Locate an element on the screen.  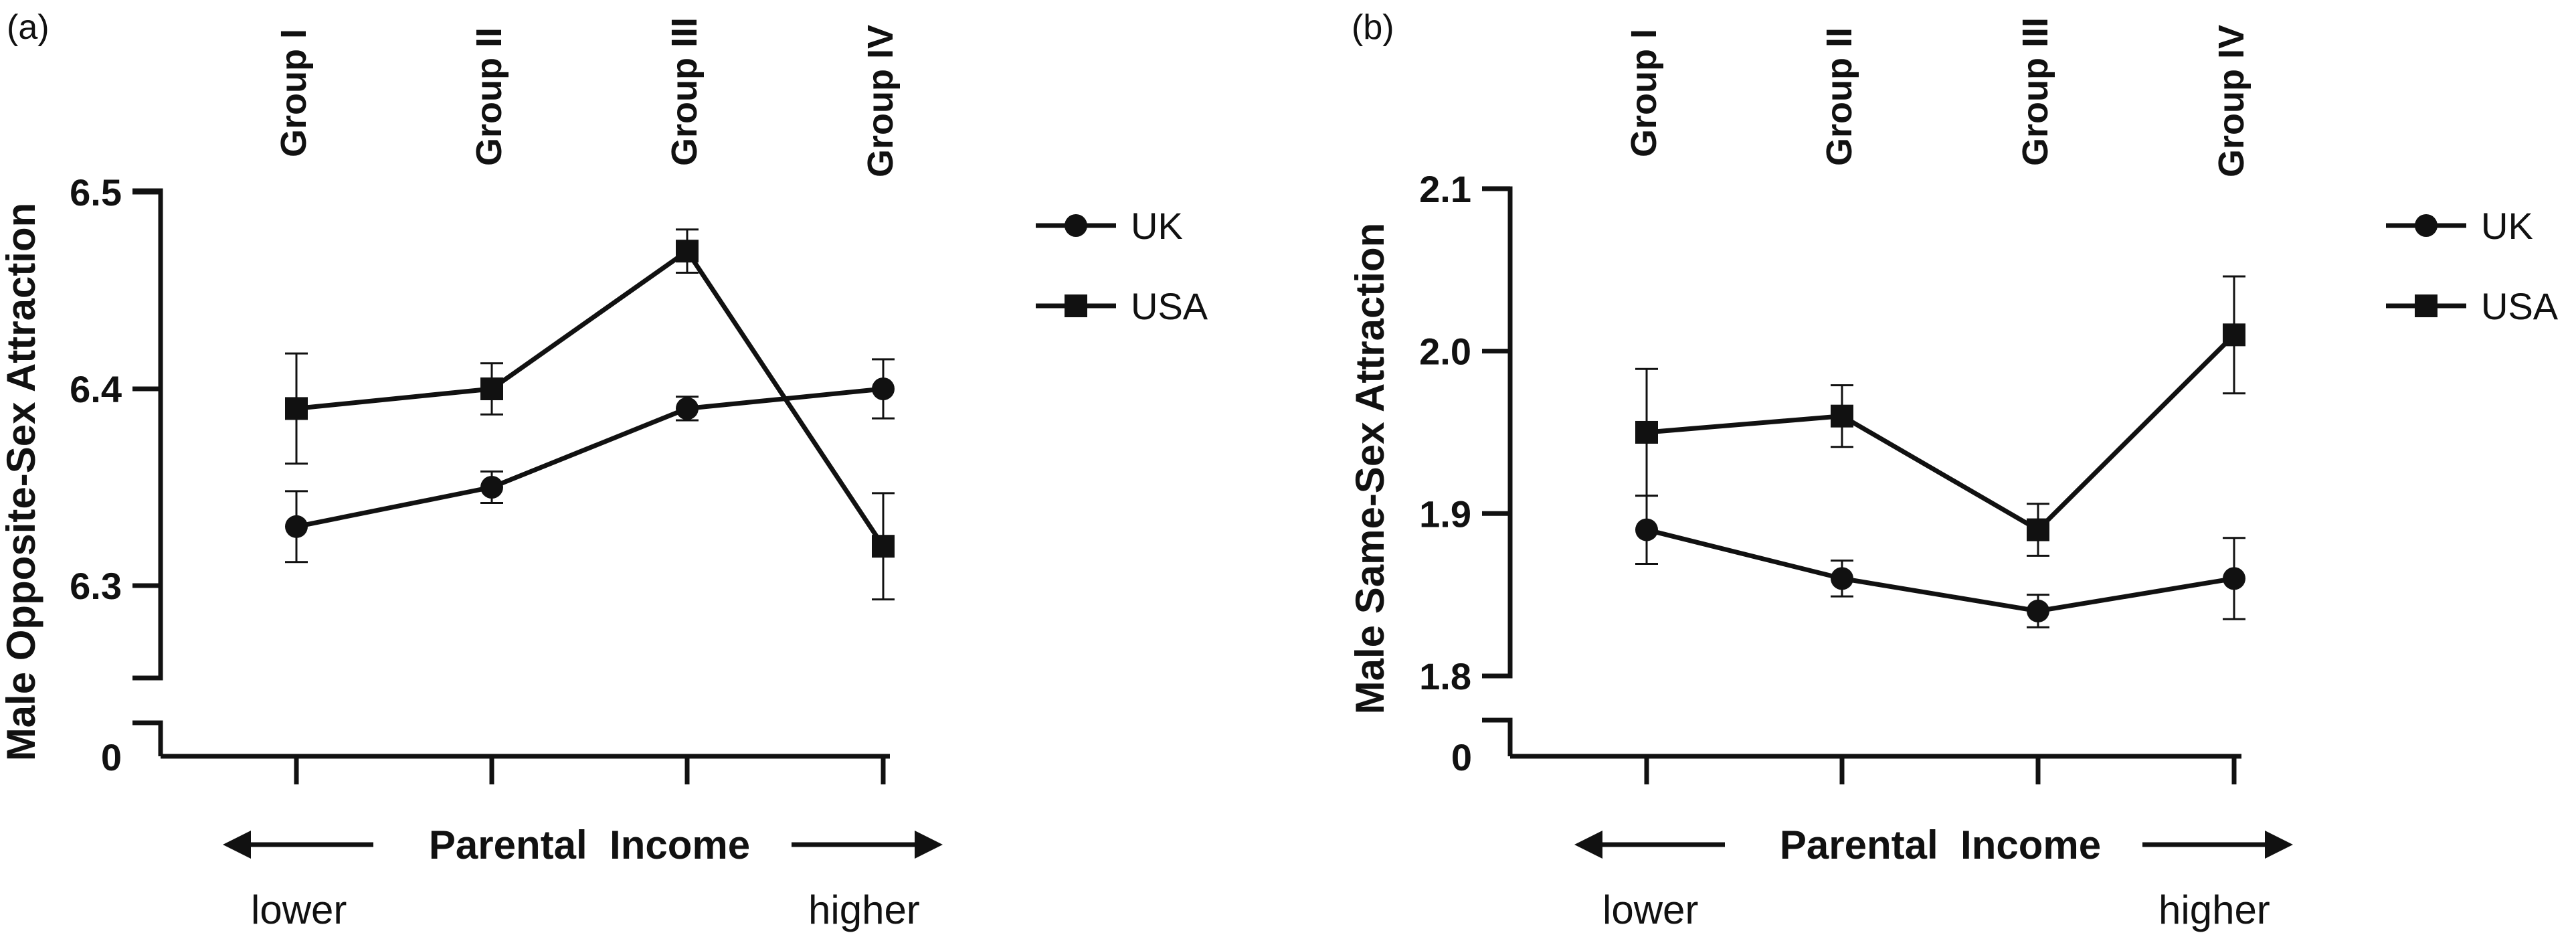
panel-a-lower-label: lower is located at coordinates (299, 910).